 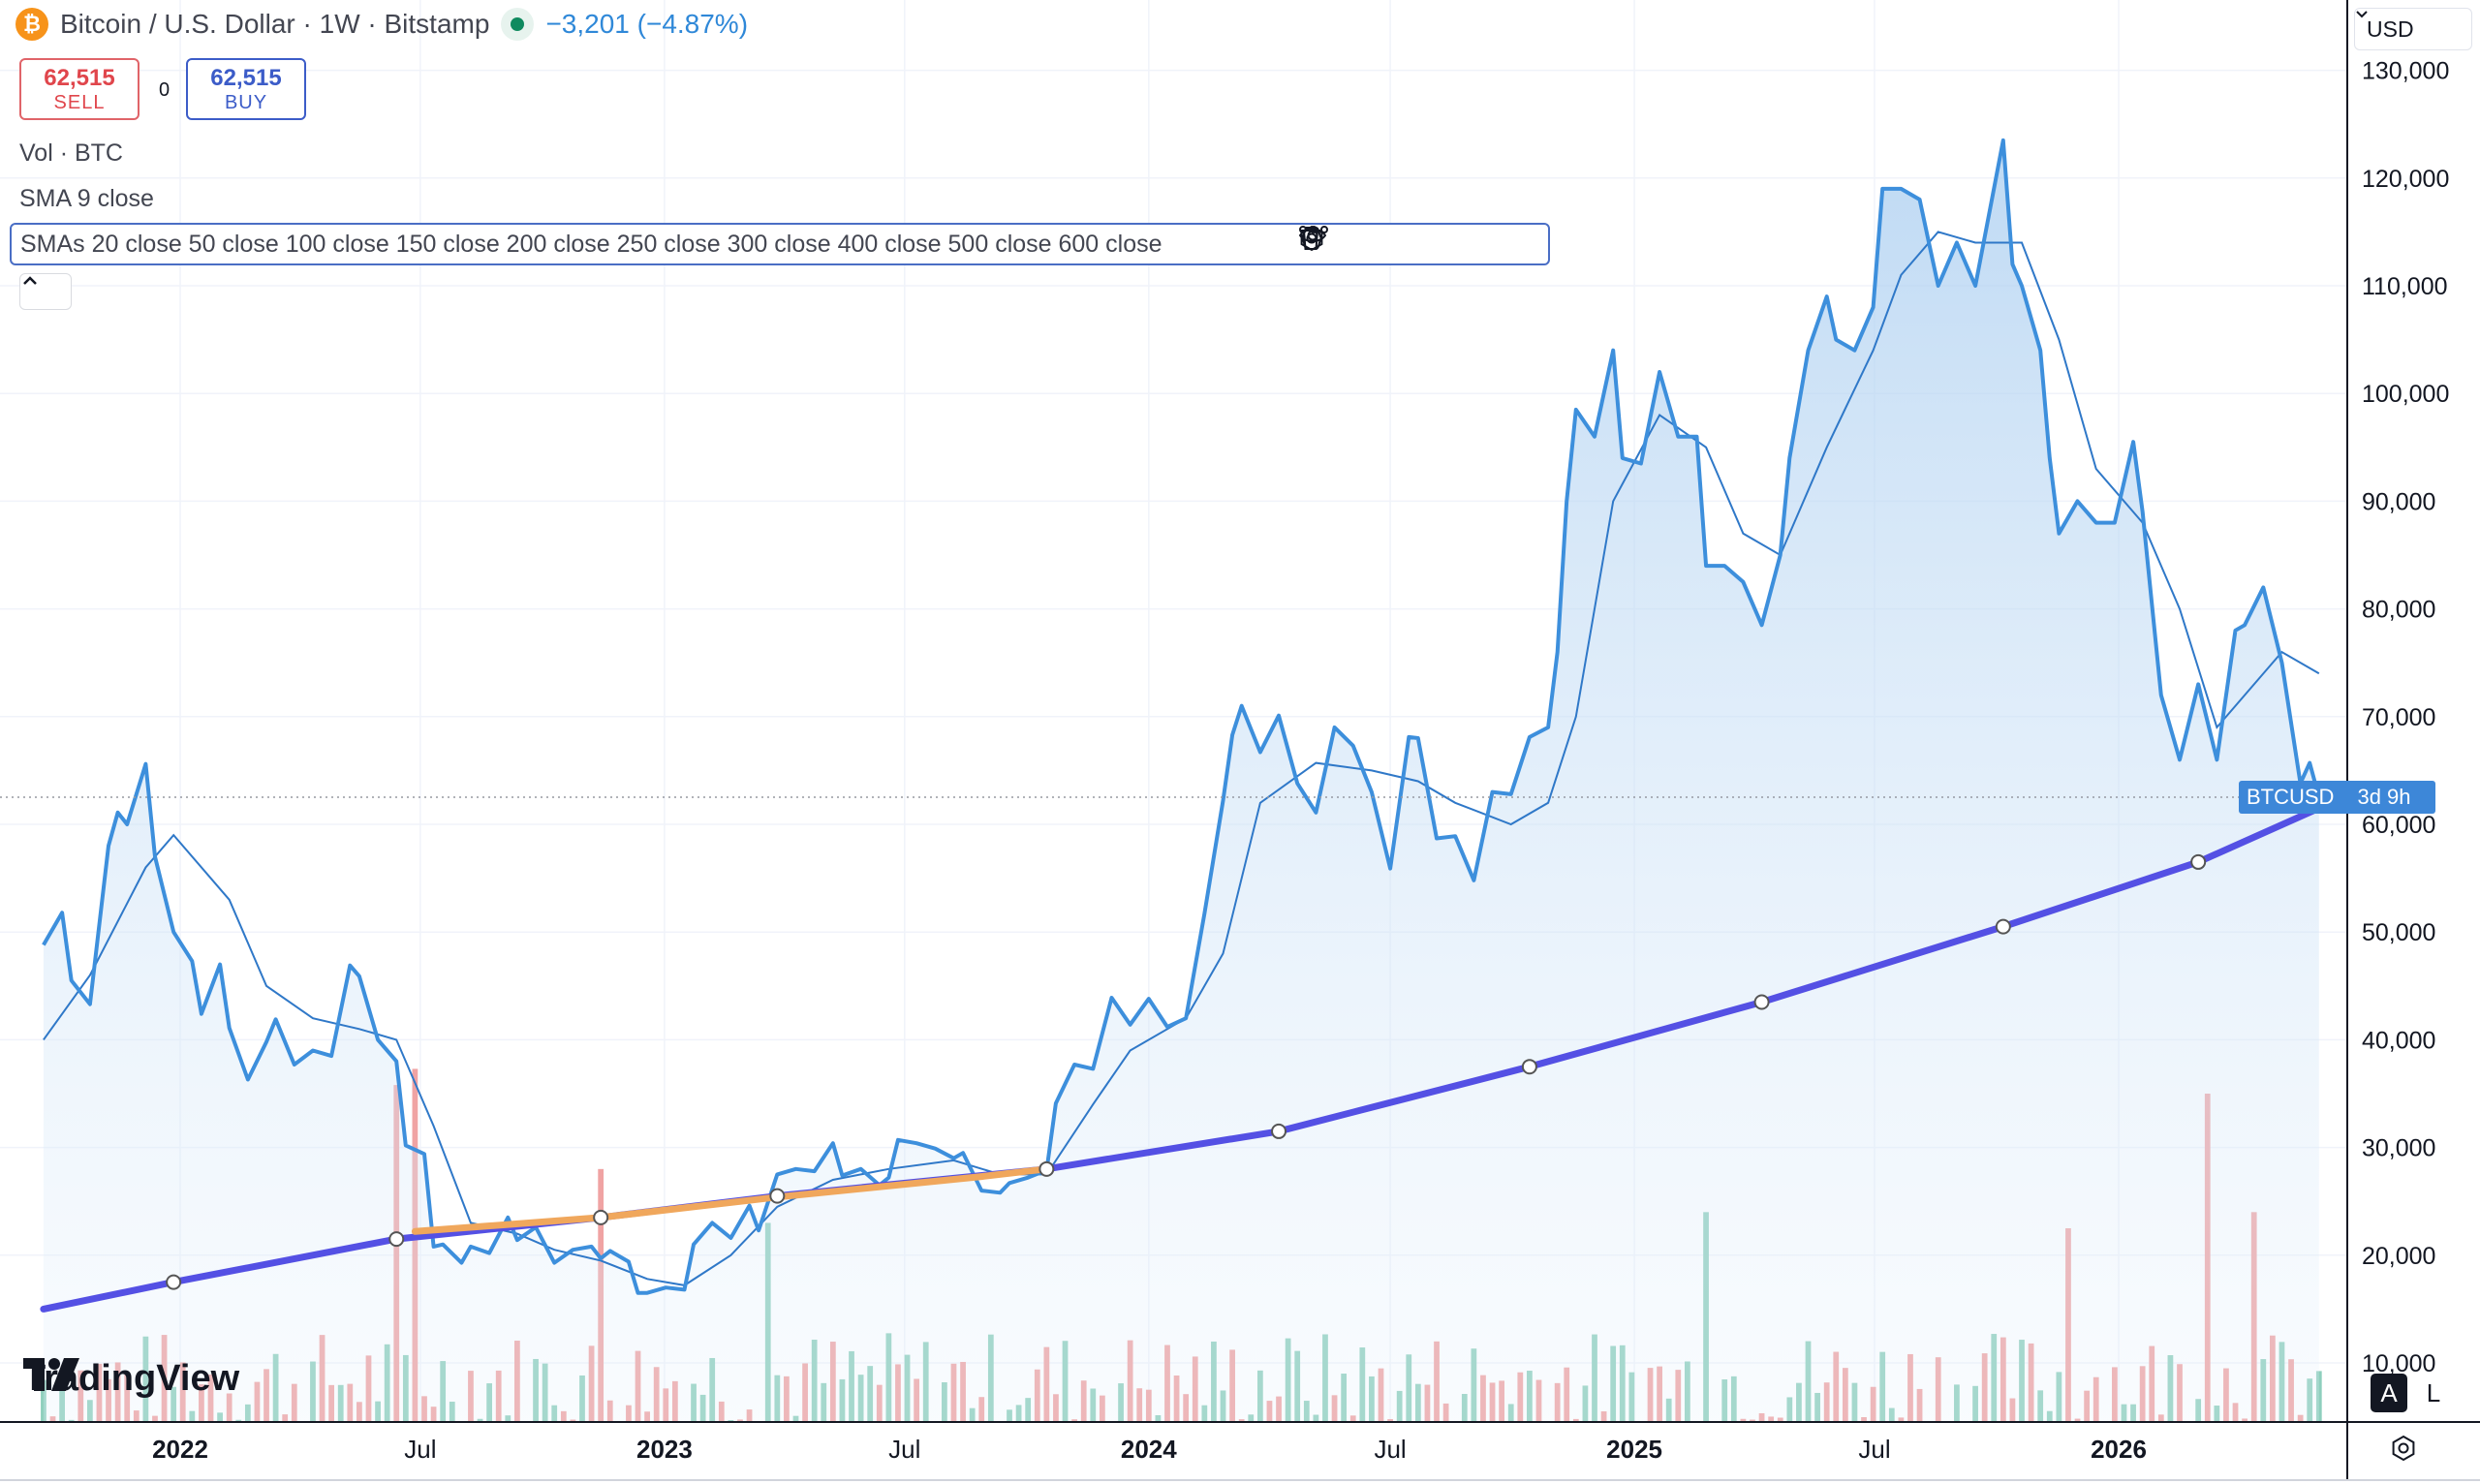 I want to click on price-change: −3,201 (−4.87%), so click(x=647, y=24).